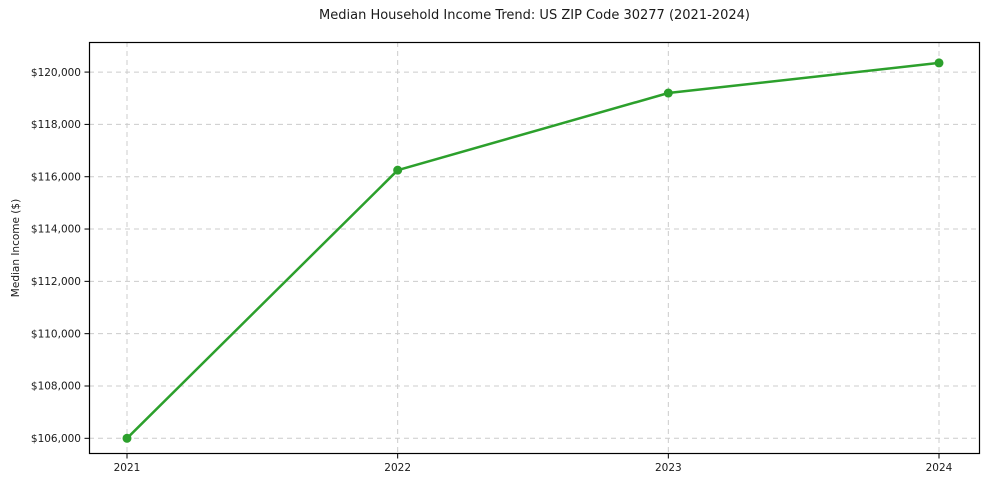  Describe the element at coordinates (56, 334) in the screenshot. I see `y-tick-label: $110,000` at that location.